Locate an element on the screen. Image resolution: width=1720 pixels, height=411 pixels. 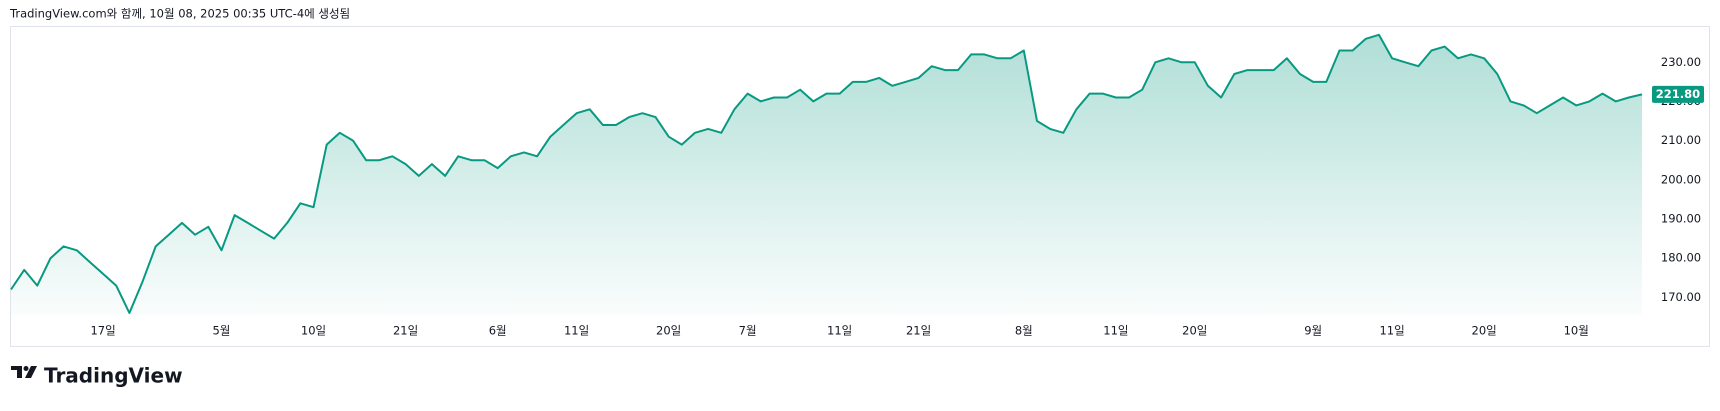
y-tick-label: 230.00 is located at coordinates (1681, 62).